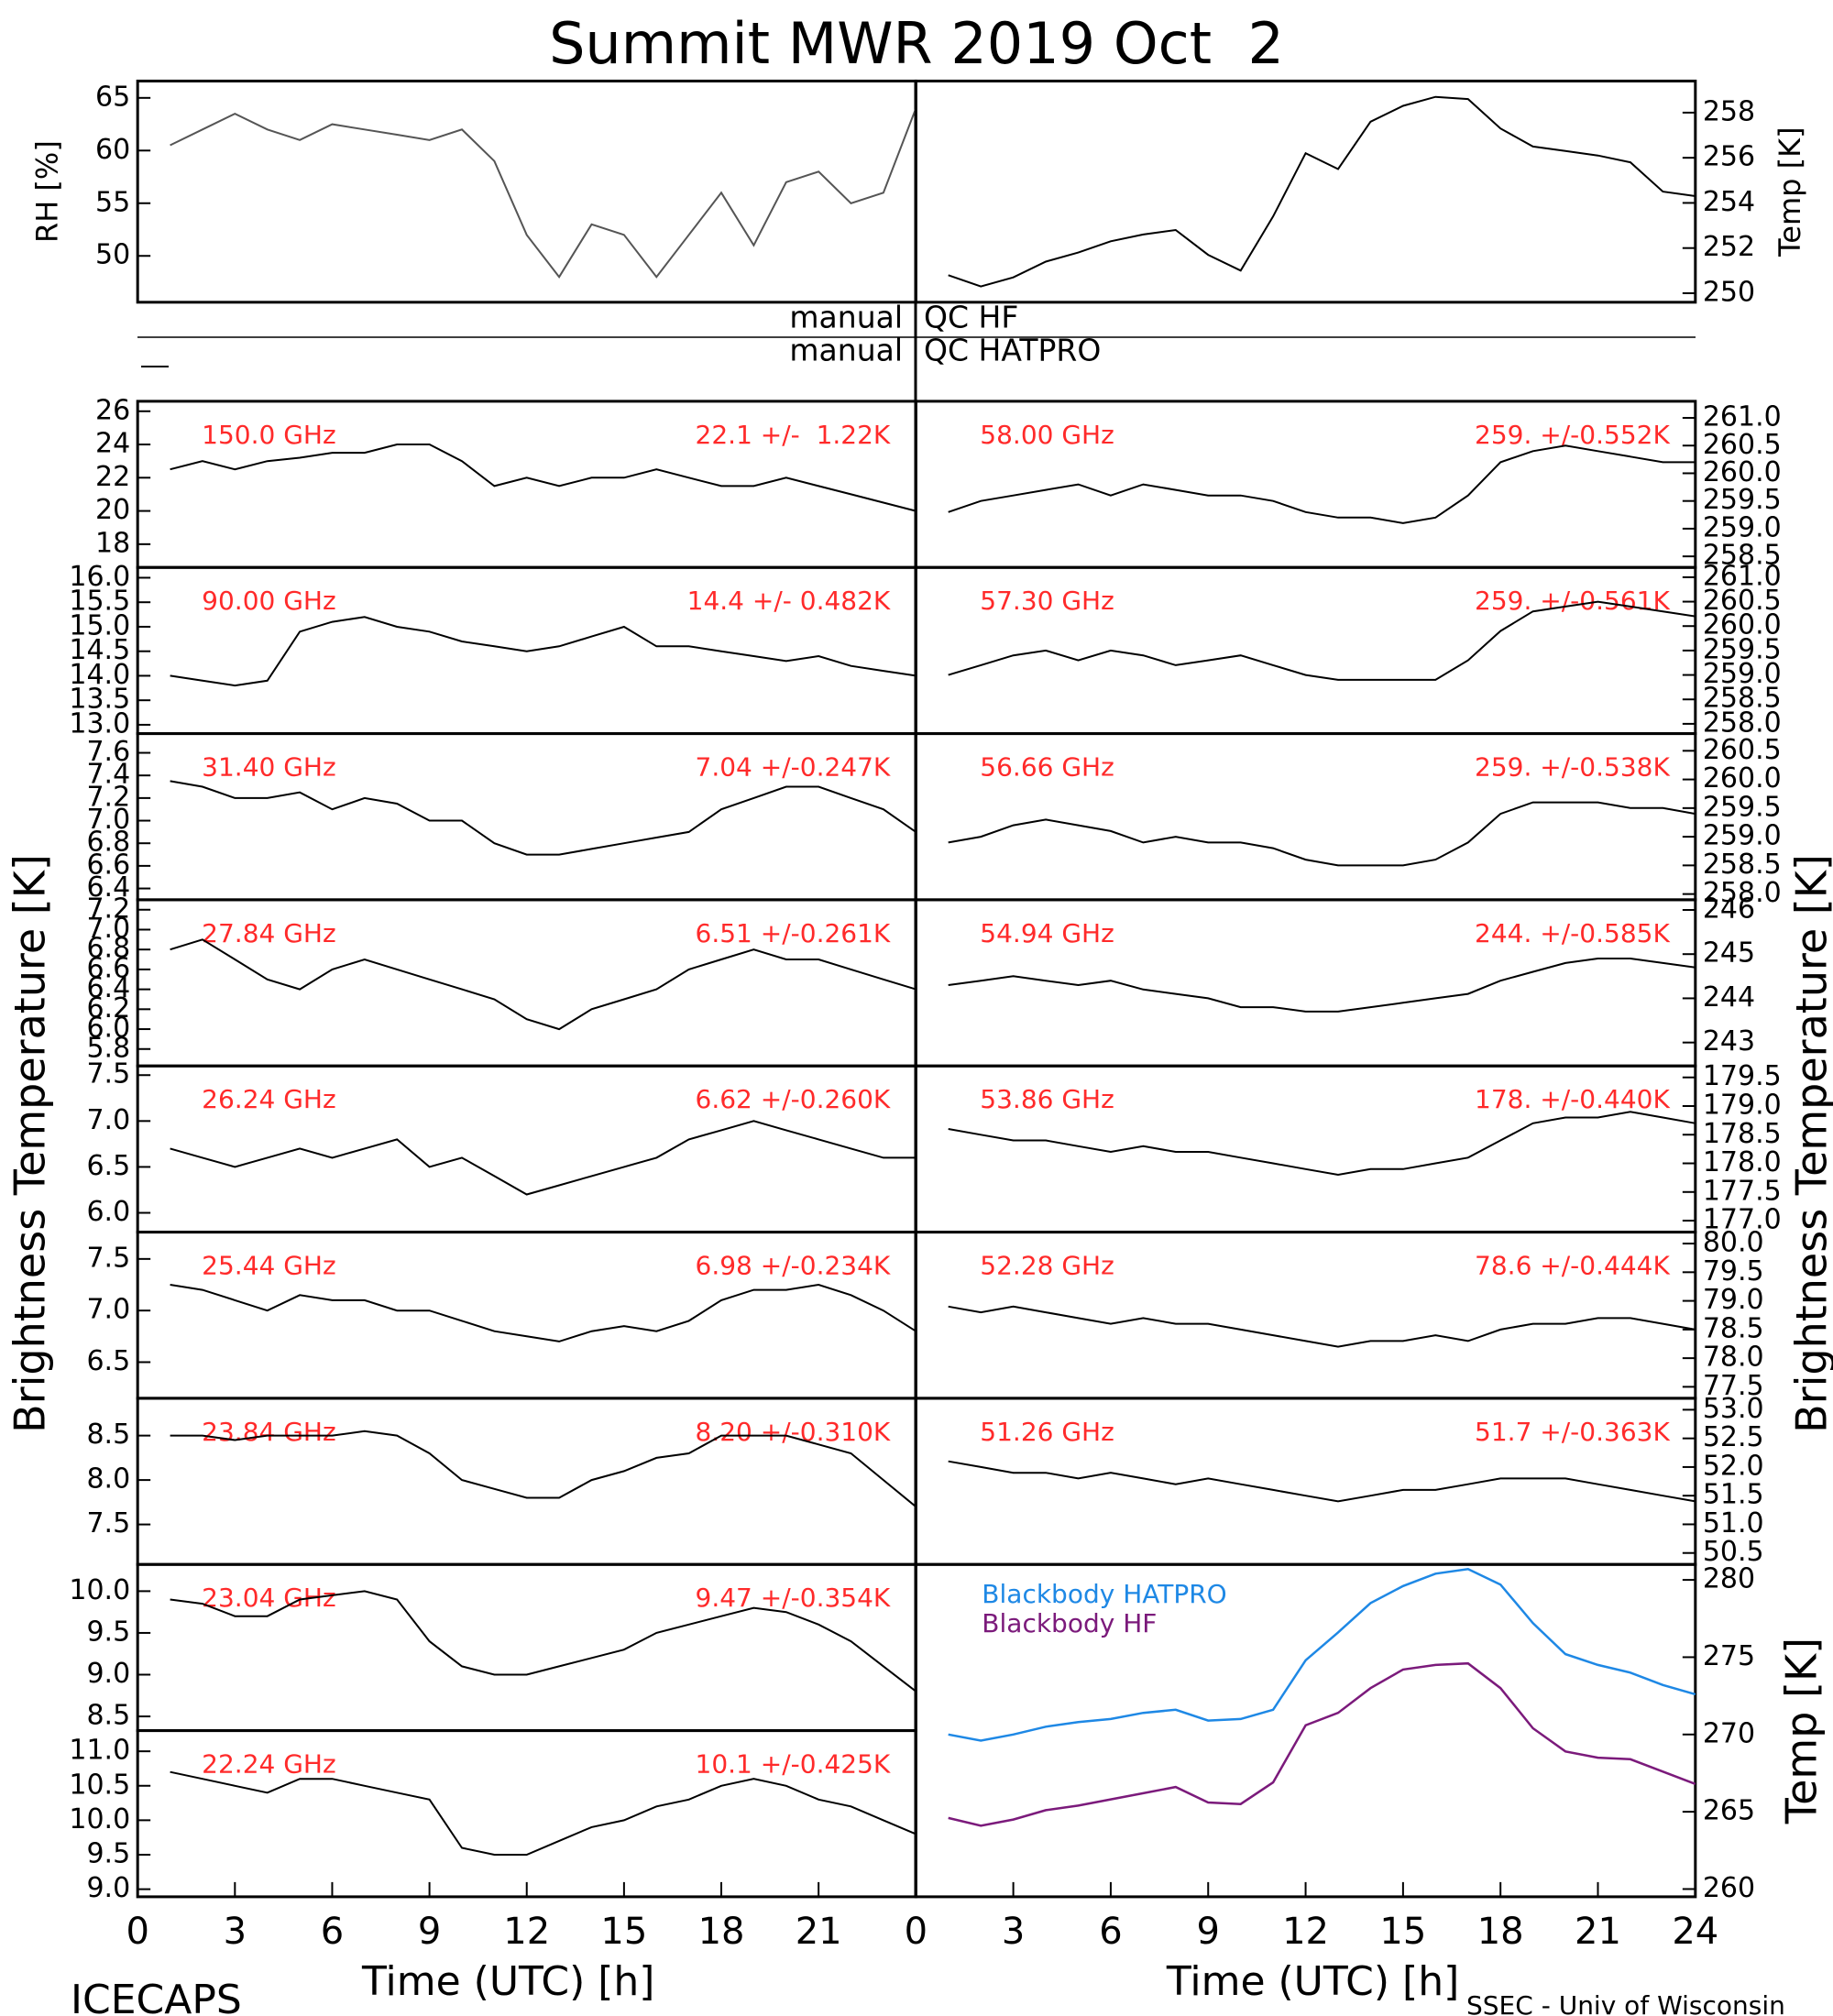 This screenshot has height=2016, width=1833. What do you see at coordinates (99, 1751) in the screenshot?
I see `y-tick-label: 11.0` at bounding box center [99, 1751].